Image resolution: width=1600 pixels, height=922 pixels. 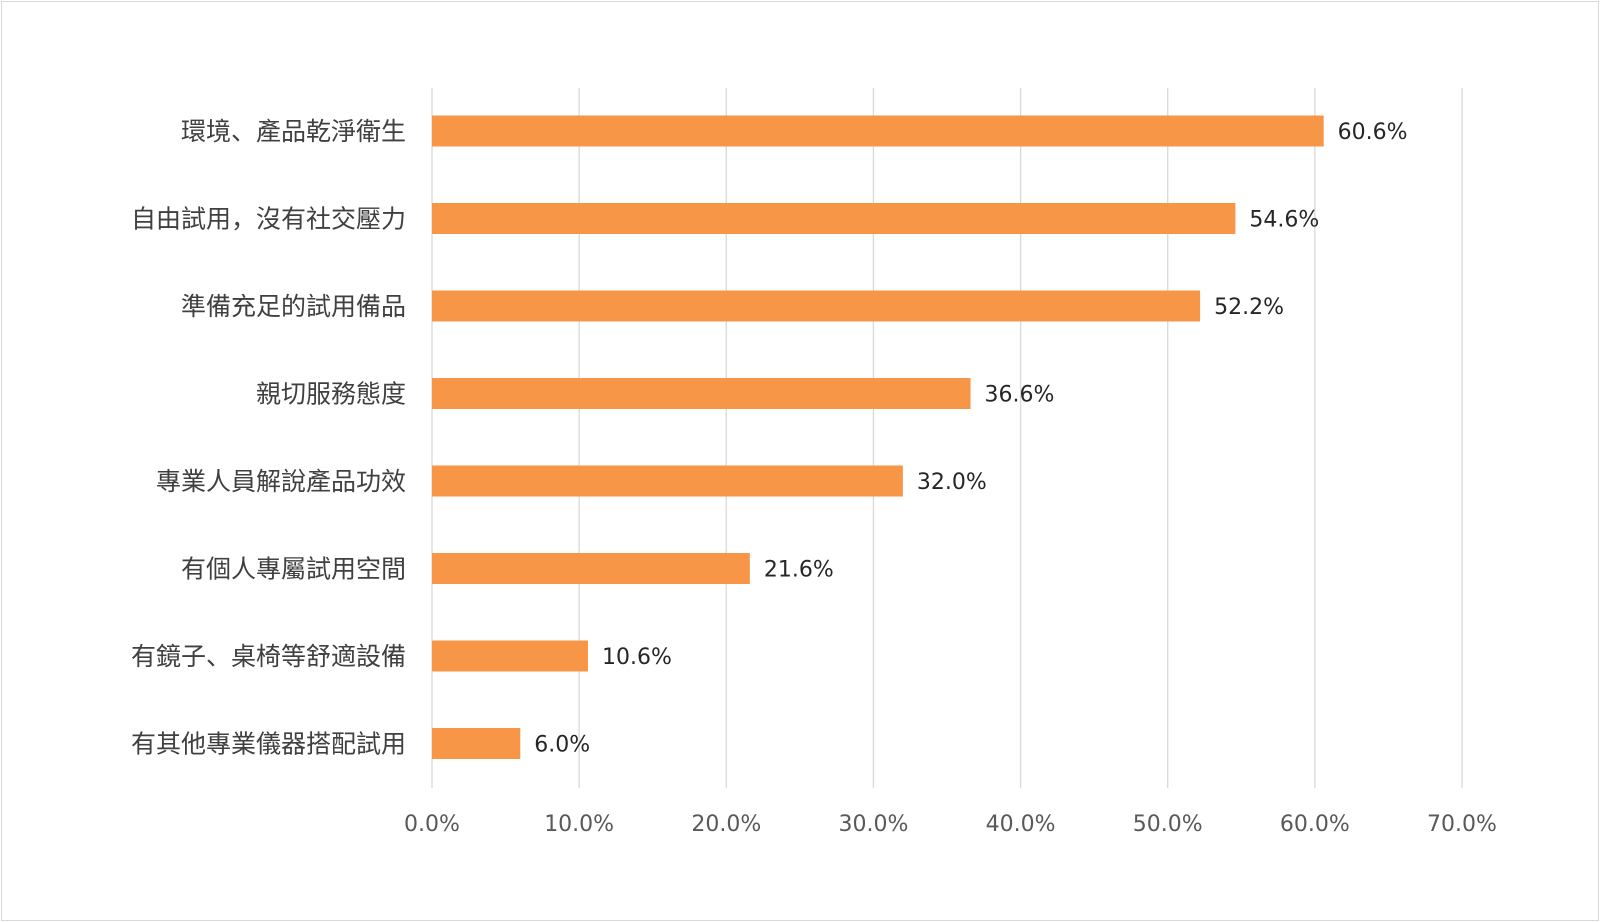 What do you see at coordinates (799, 570) in the screenshot?
I see `data-label: 21.6%` at bounding box center [799, 570].